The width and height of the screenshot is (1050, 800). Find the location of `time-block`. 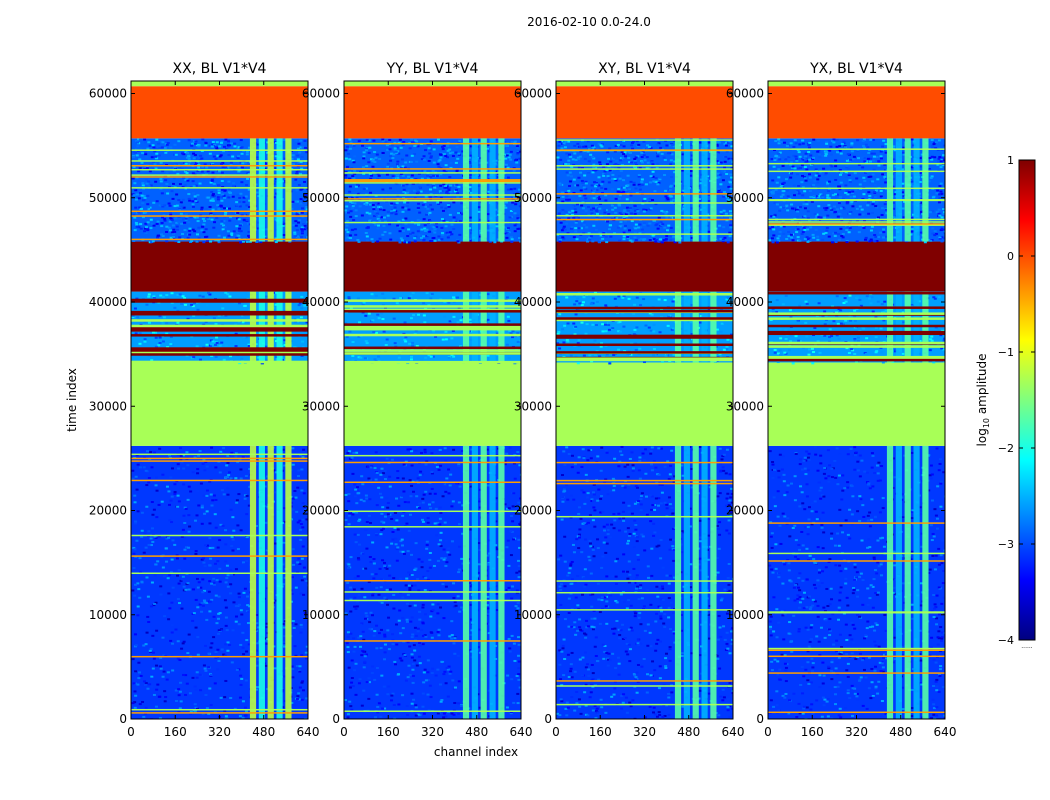

time-block is located at coordinates (219, 112).